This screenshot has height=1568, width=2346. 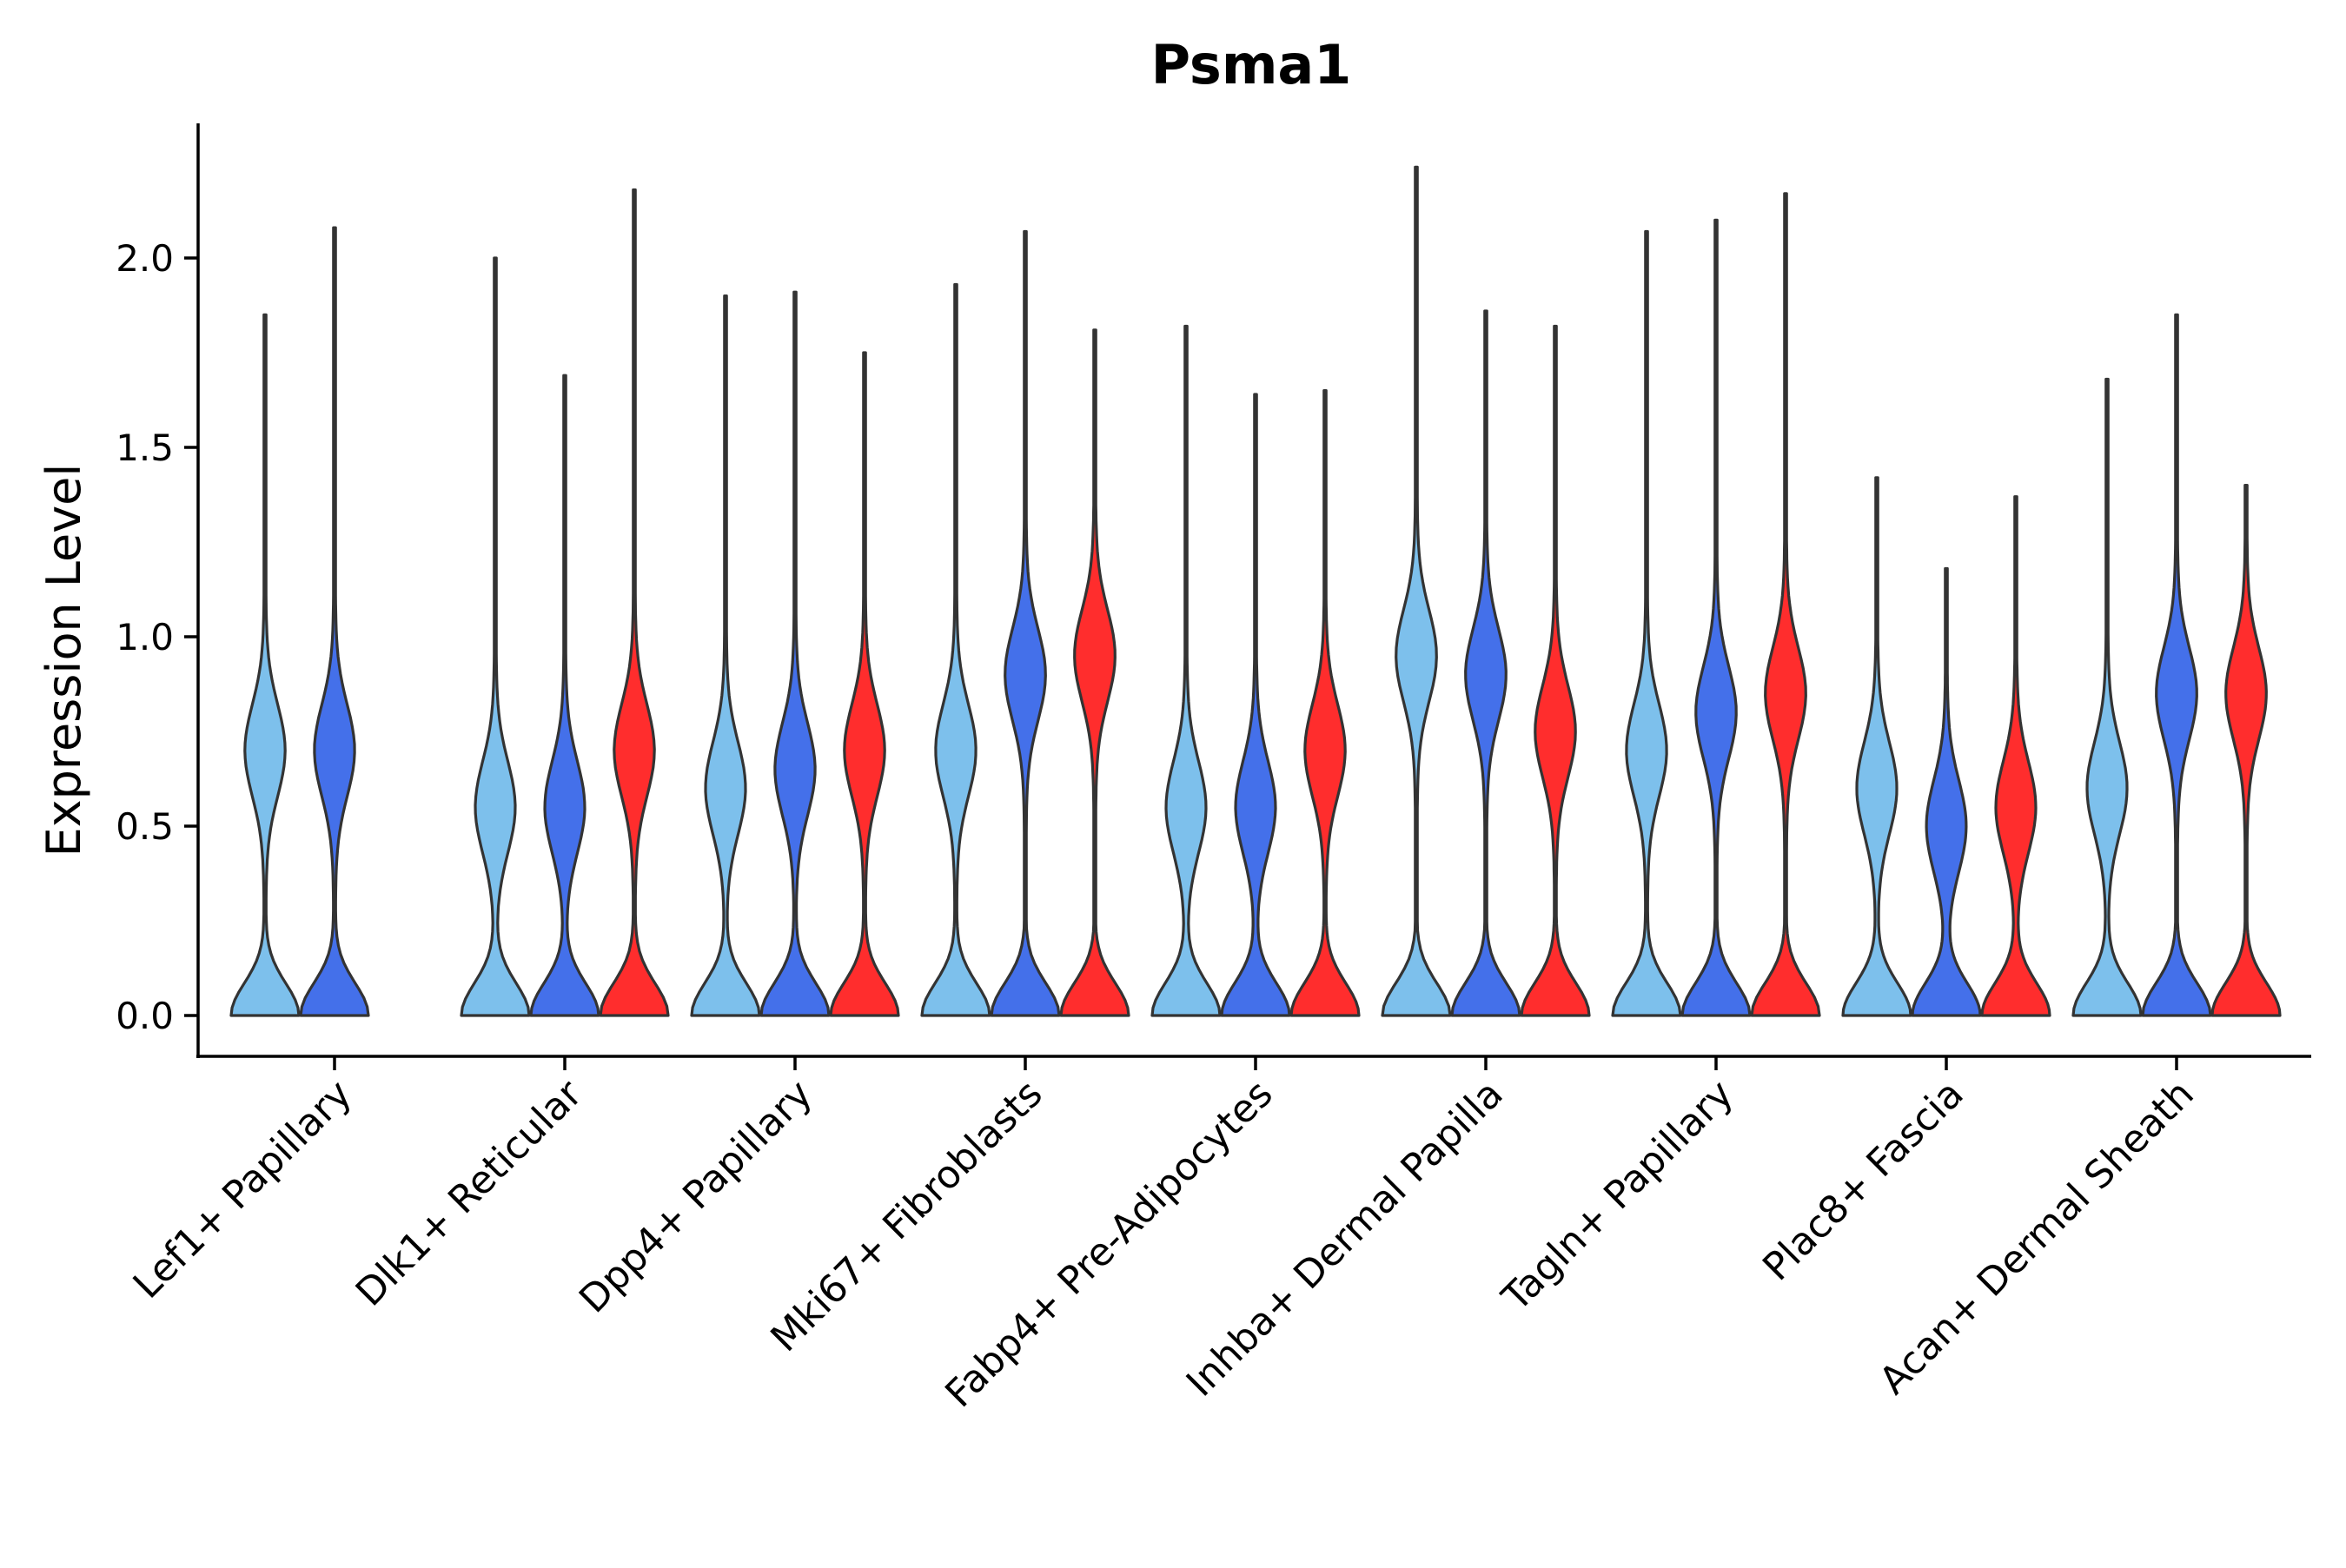 I want to click on chart-title: Psma1, so click(x=1252, y=64).